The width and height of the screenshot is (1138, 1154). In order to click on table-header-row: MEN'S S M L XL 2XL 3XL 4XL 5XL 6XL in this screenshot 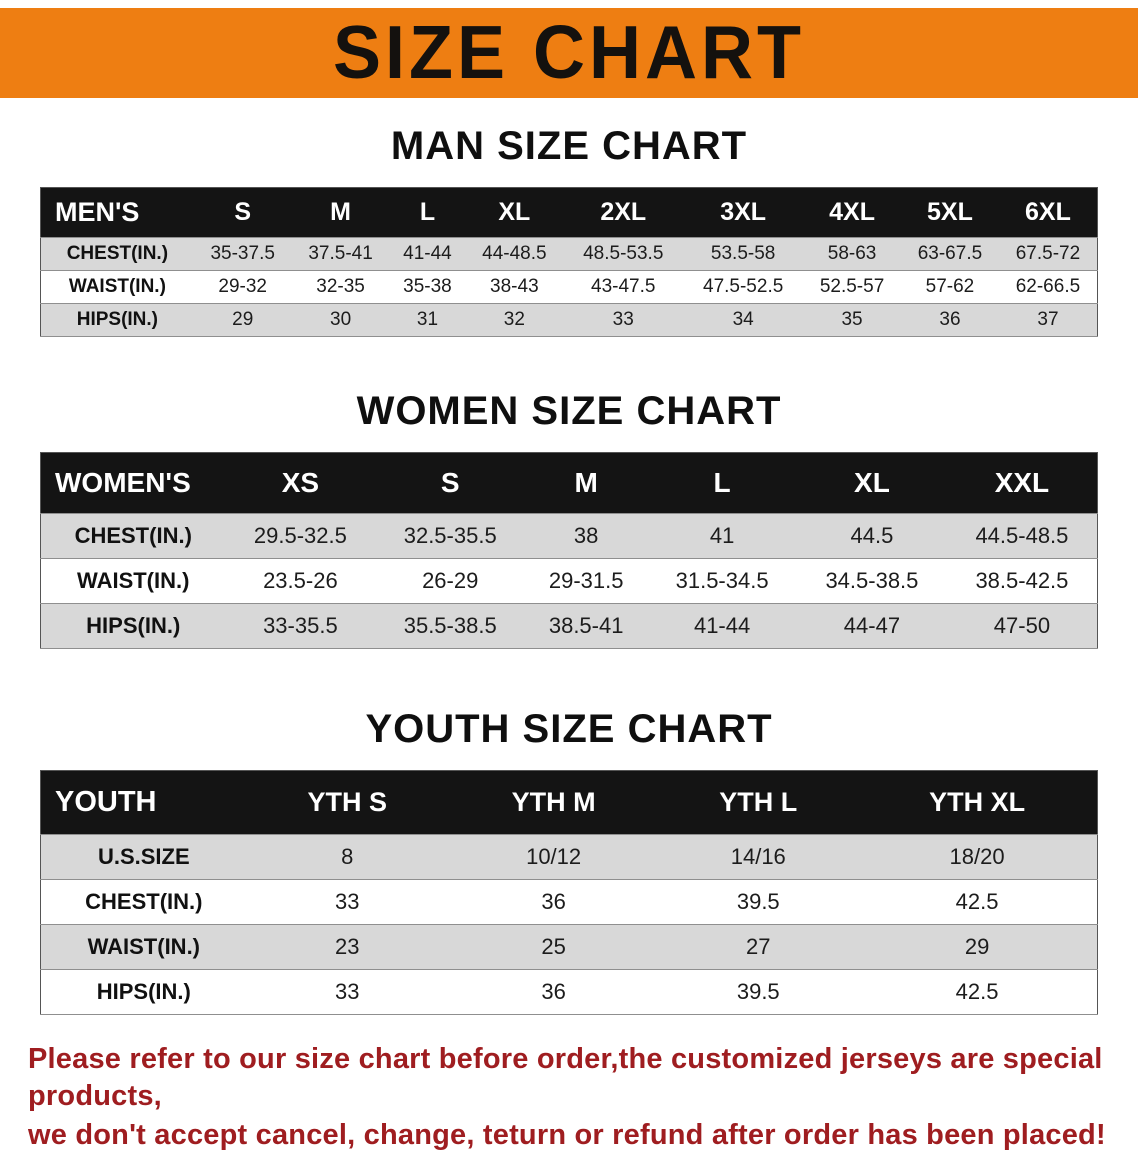, I will do `click(569, 212)`.